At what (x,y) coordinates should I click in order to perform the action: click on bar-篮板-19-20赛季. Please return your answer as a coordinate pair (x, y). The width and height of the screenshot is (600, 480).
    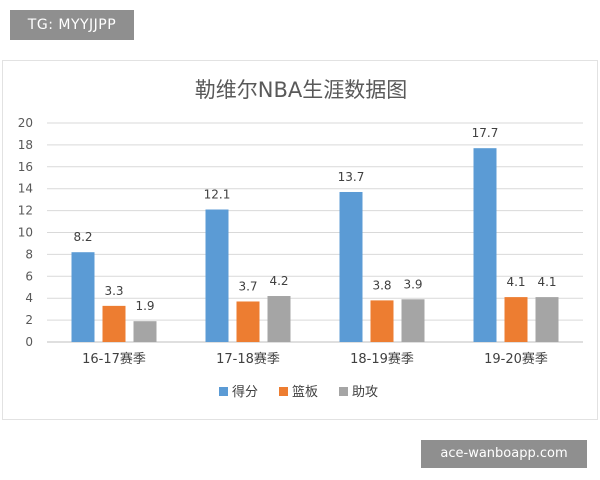
    Looking at the image, I should click on (516, 319).